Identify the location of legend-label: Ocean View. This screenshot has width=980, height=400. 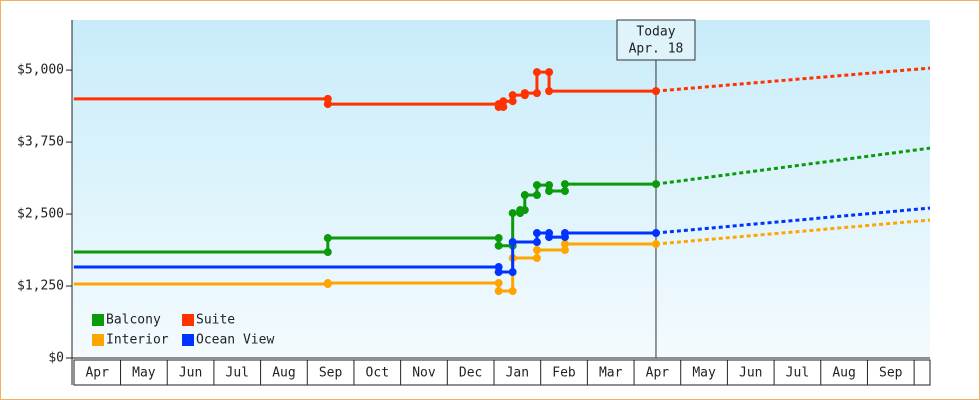
(235, 340).